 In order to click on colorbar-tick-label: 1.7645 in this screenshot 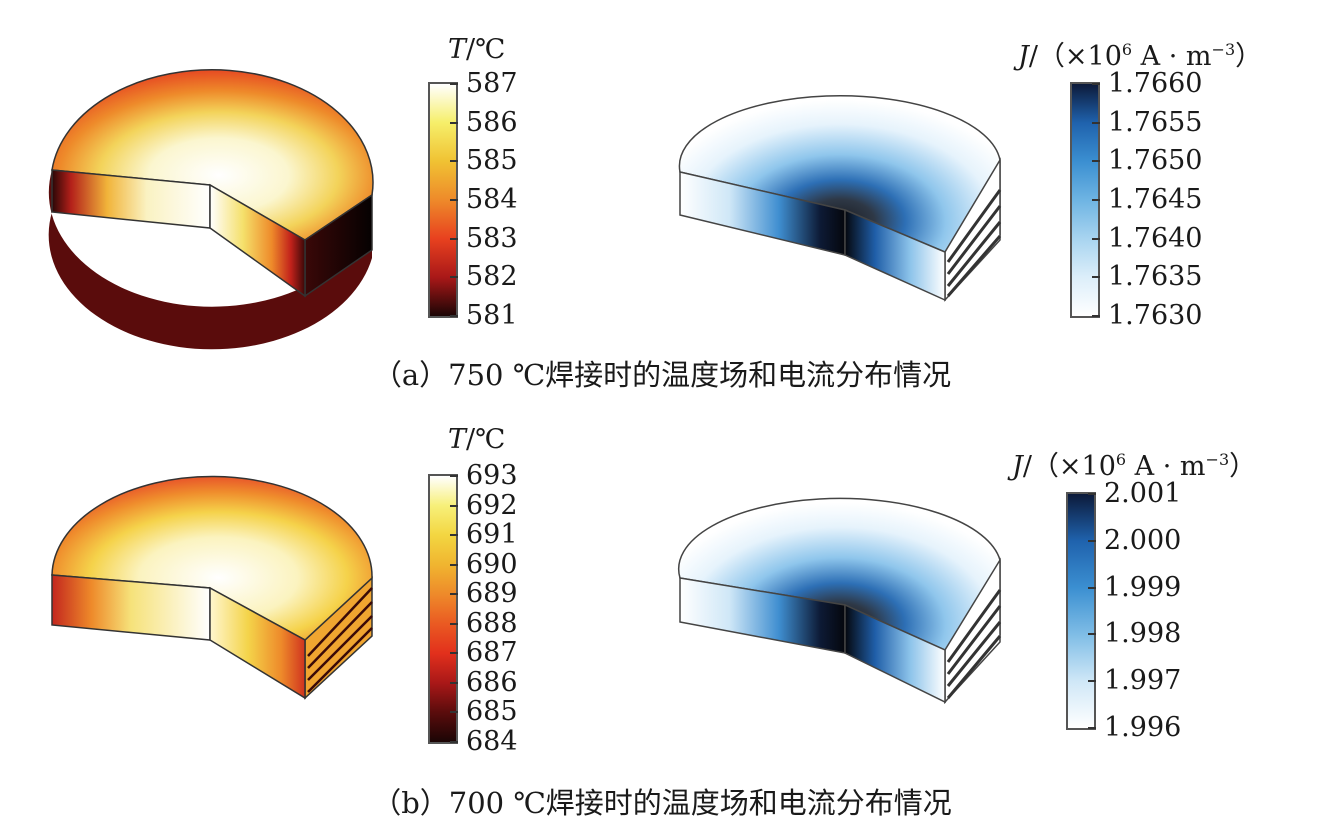, I will do `click(1155, 199)`.